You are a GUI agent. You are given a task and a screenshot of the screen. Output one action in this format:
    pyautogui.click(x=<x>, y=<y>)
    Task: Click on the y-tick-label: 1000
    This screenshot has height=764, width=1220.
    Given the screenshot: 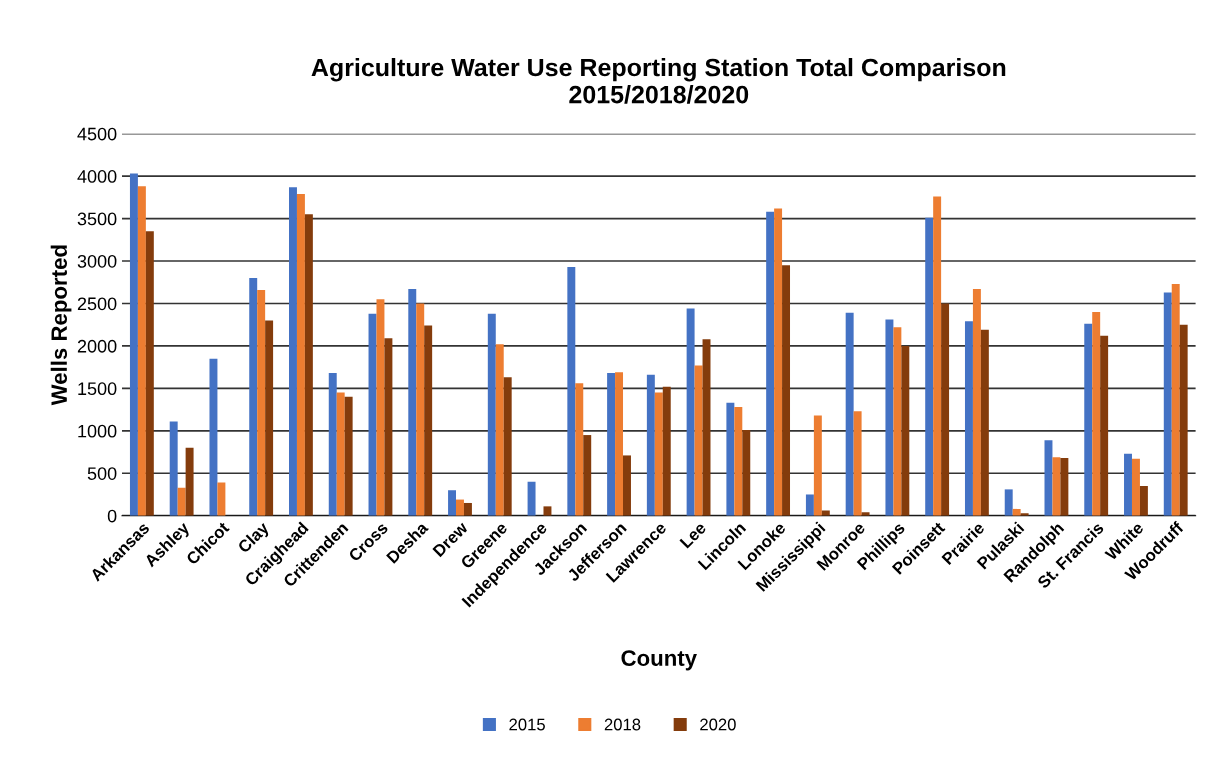 What is the action you would take?
    pyautogui.click(x=97, y=431)
    